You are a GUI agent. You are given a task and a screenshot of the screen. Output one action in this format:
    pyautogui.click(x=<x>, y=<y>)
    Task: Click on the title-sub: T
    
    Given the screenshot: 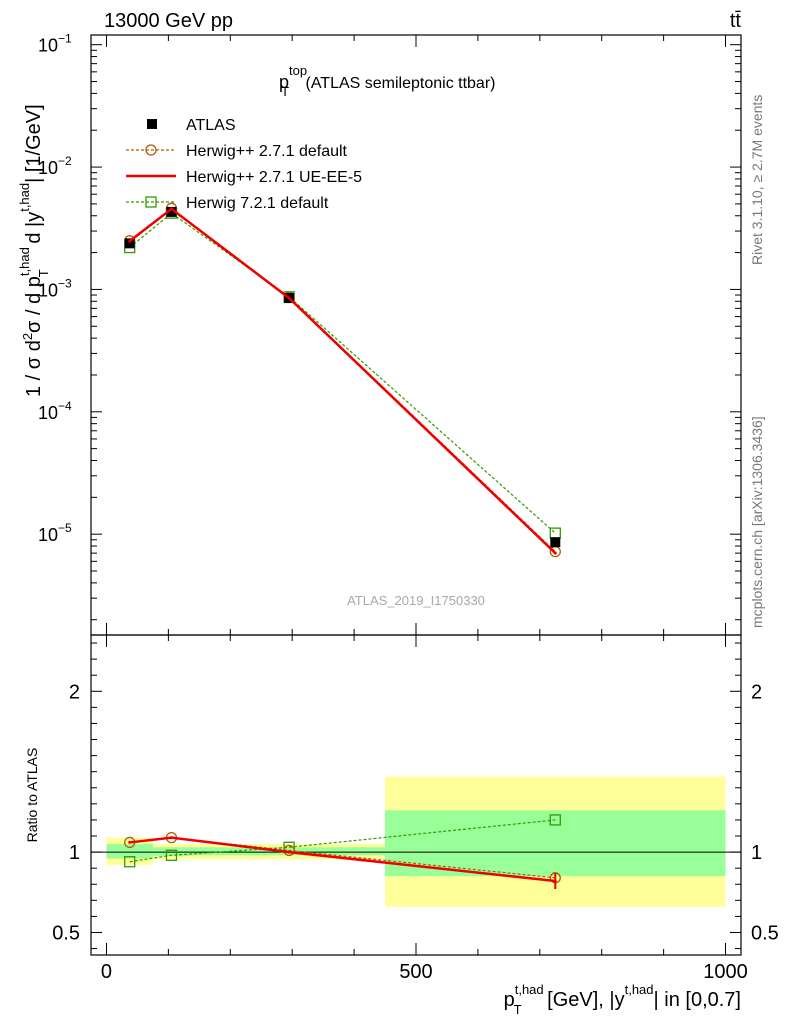 What is the action you would take?
    pyautogui.click(x=285, y=91)
    